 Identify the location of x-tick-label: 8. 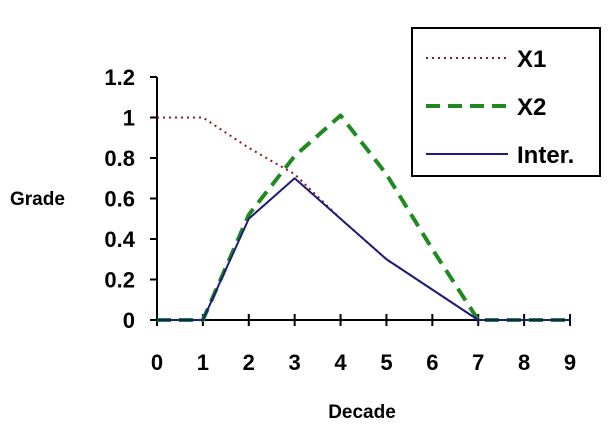
(524, 362).